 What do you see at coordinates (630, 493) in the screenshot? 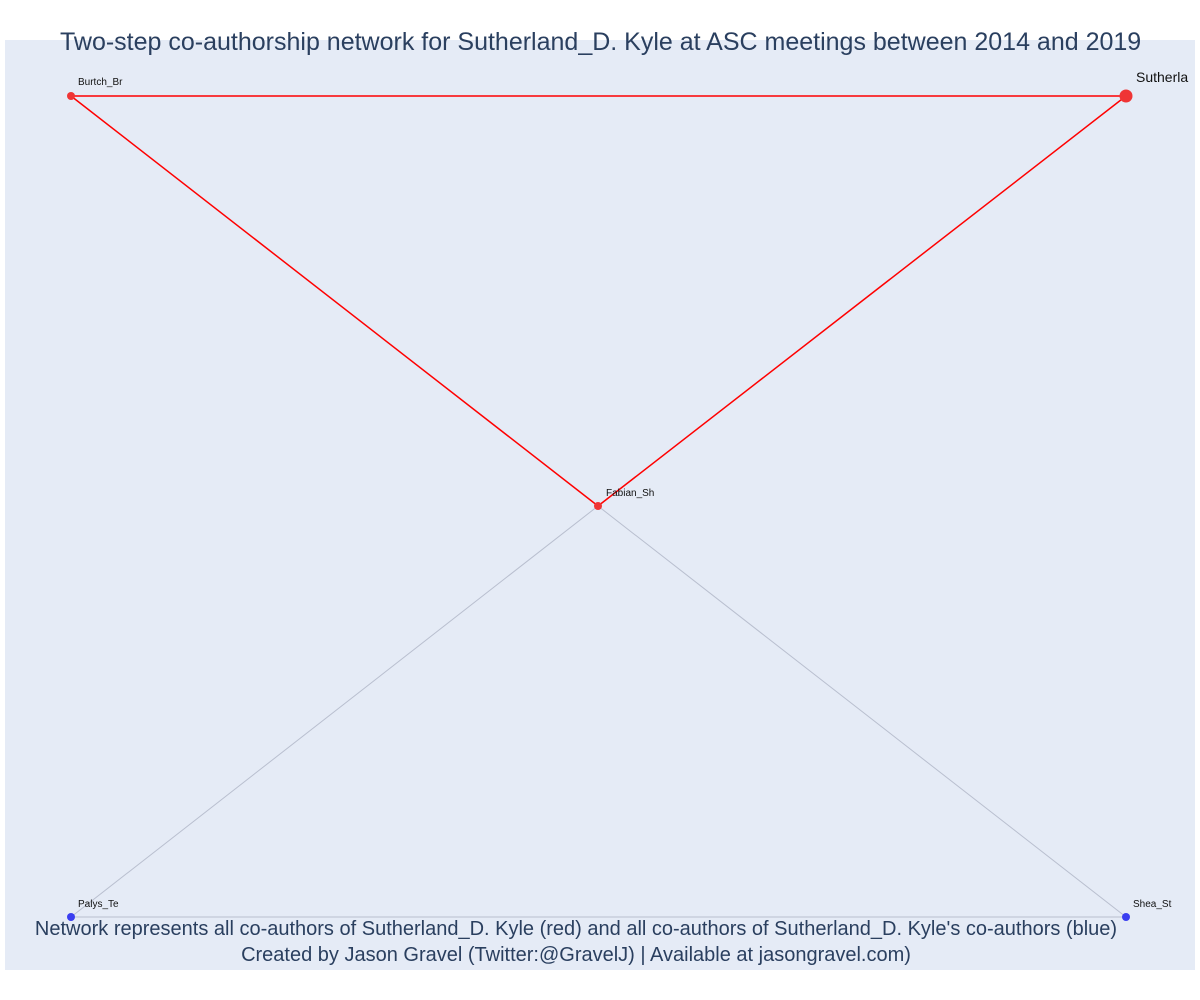
I see `node-label-Fabian_Sh: Fabian_Sh` at bounding box center [630, 493].